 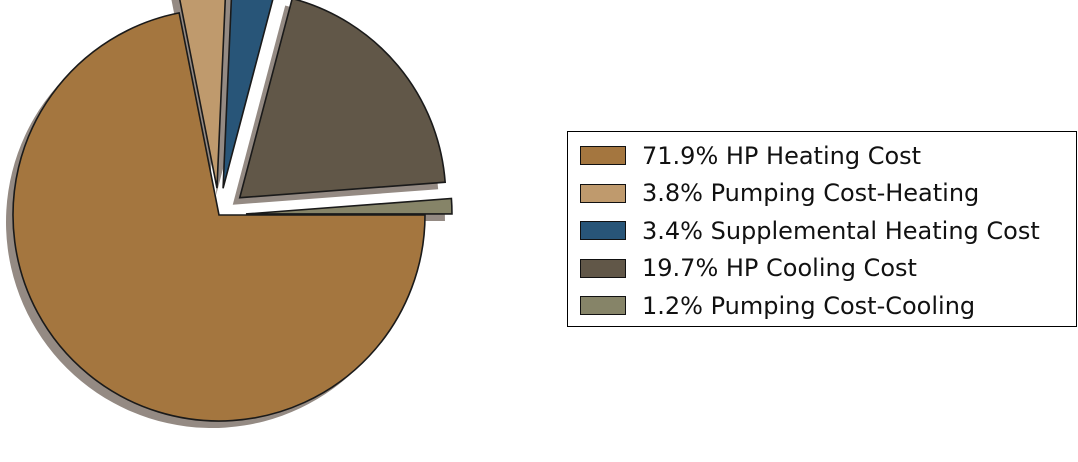 I want to click on legend-item-supplemental-heating-cost: 3.4% Supplemental Heating Cost, so click(x=828, y=231).